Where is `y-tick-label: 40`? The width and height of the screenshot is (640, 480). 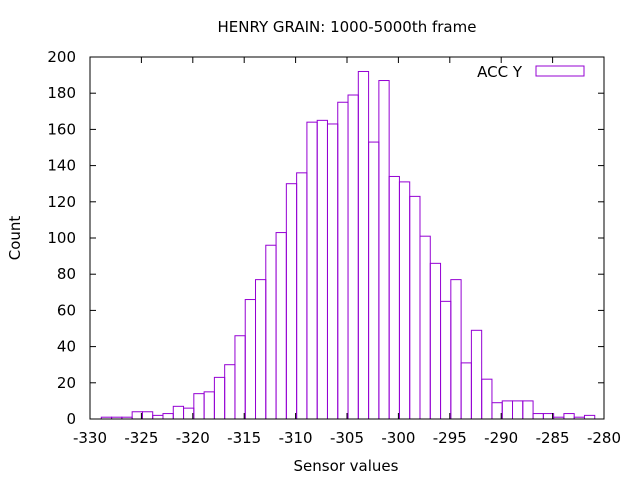
y-tick-label: 40 is located at coordinates (66, 347).